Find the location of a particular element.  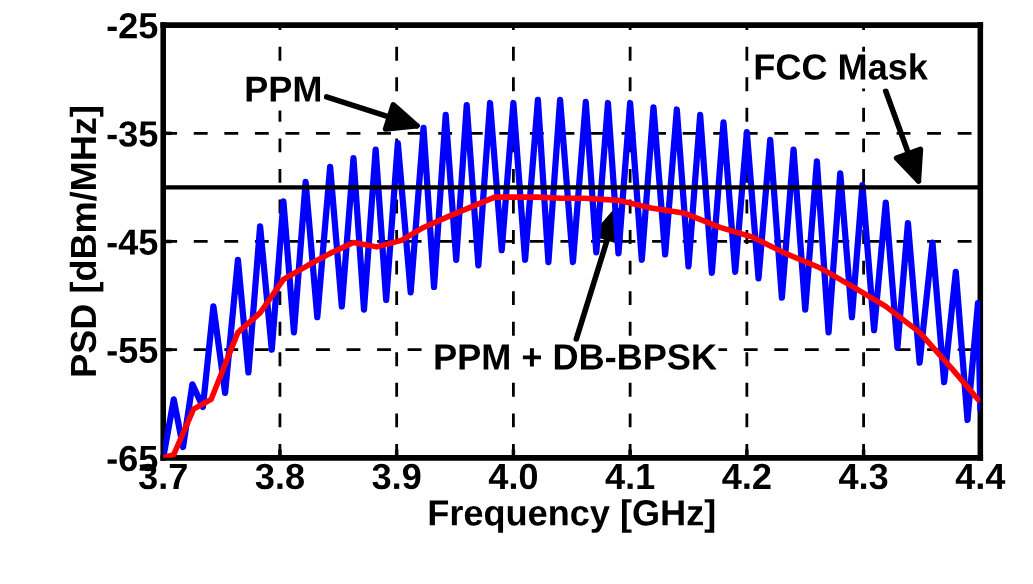

y-tick-label: -45 is located at coordinates (132, 242).